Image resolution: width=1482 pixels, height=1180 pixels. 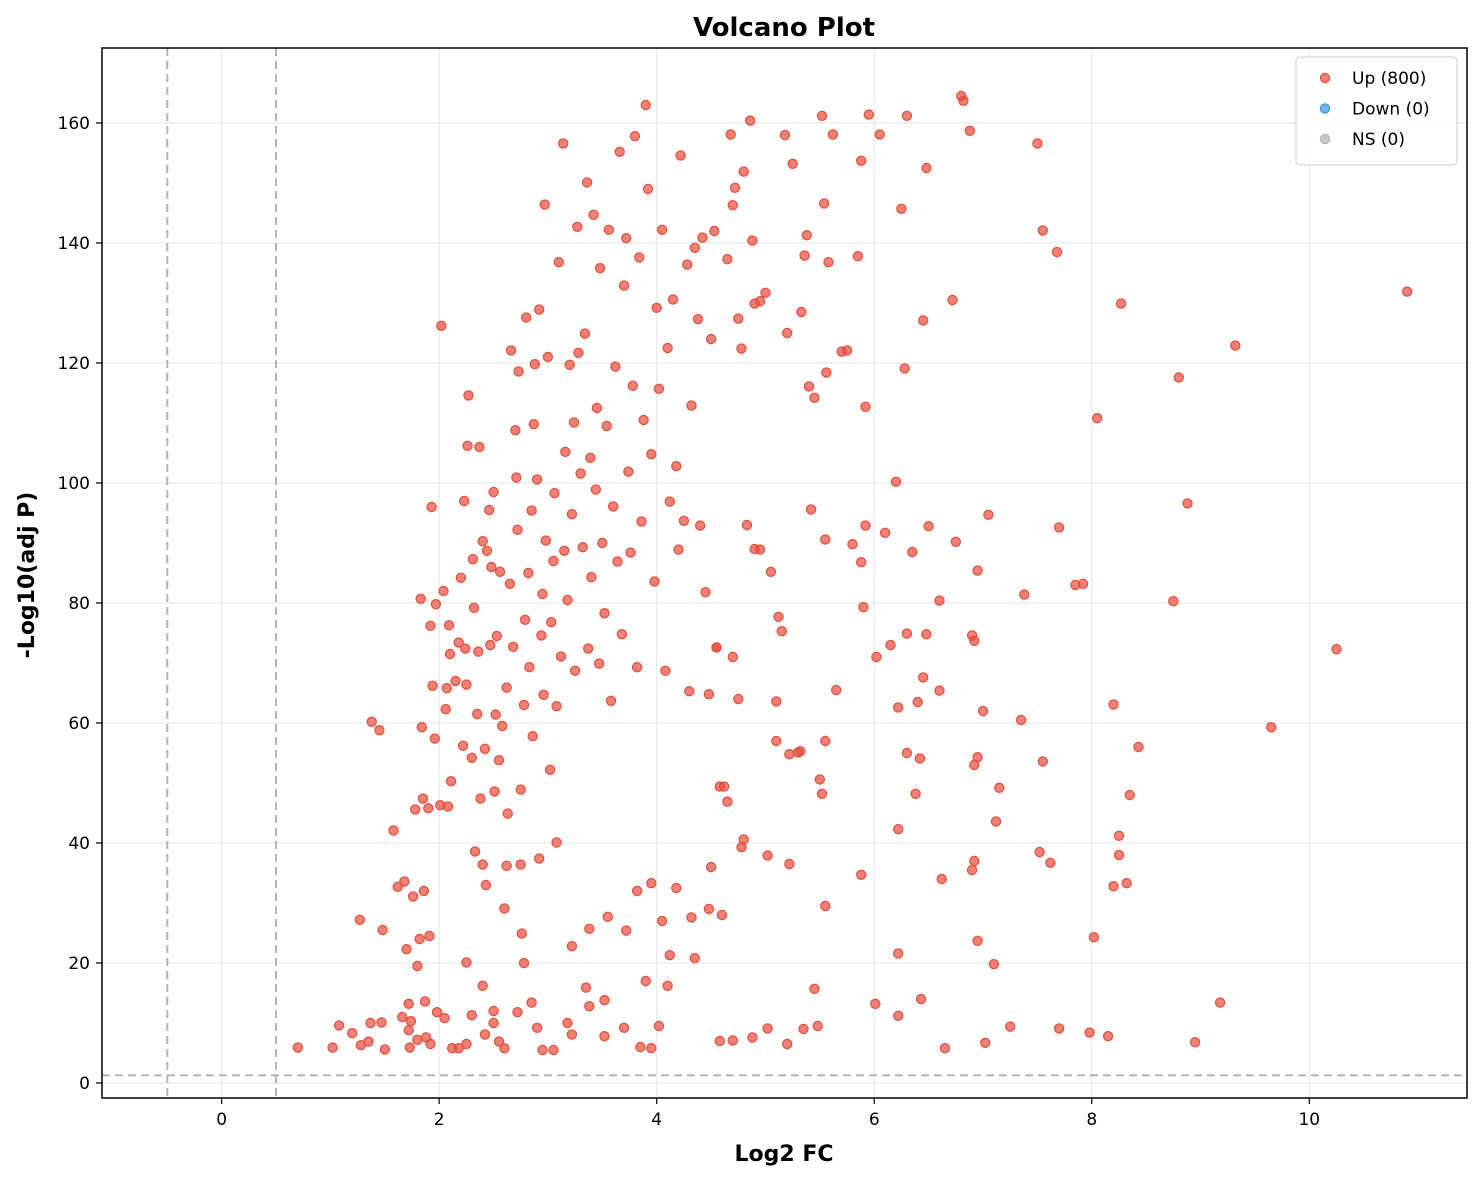 I want to click on y-tick-label: 160, so click(x=74, y=124).